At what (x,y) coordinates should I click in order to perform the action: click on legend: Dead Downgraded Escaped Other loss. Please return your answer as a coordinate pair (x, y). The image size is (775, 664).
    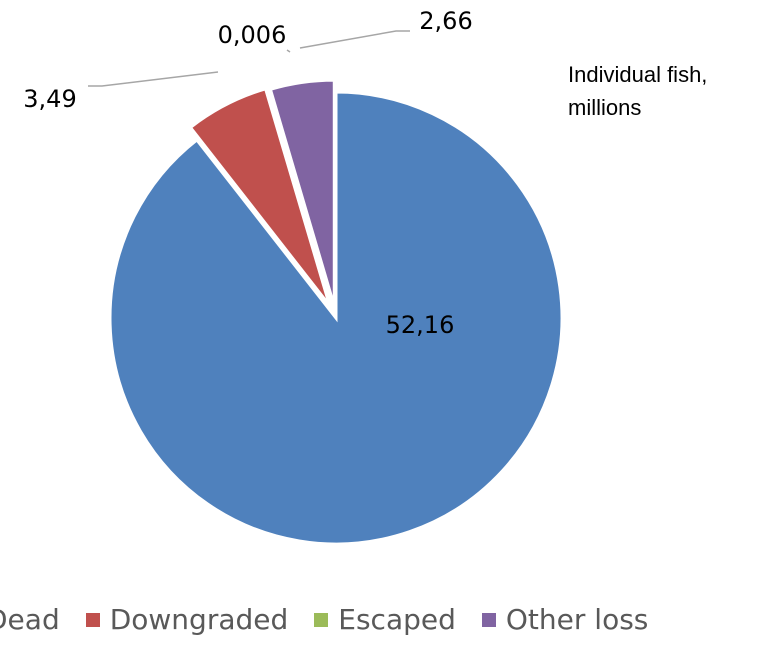
    Looking at the image, I should click on (337, 619).